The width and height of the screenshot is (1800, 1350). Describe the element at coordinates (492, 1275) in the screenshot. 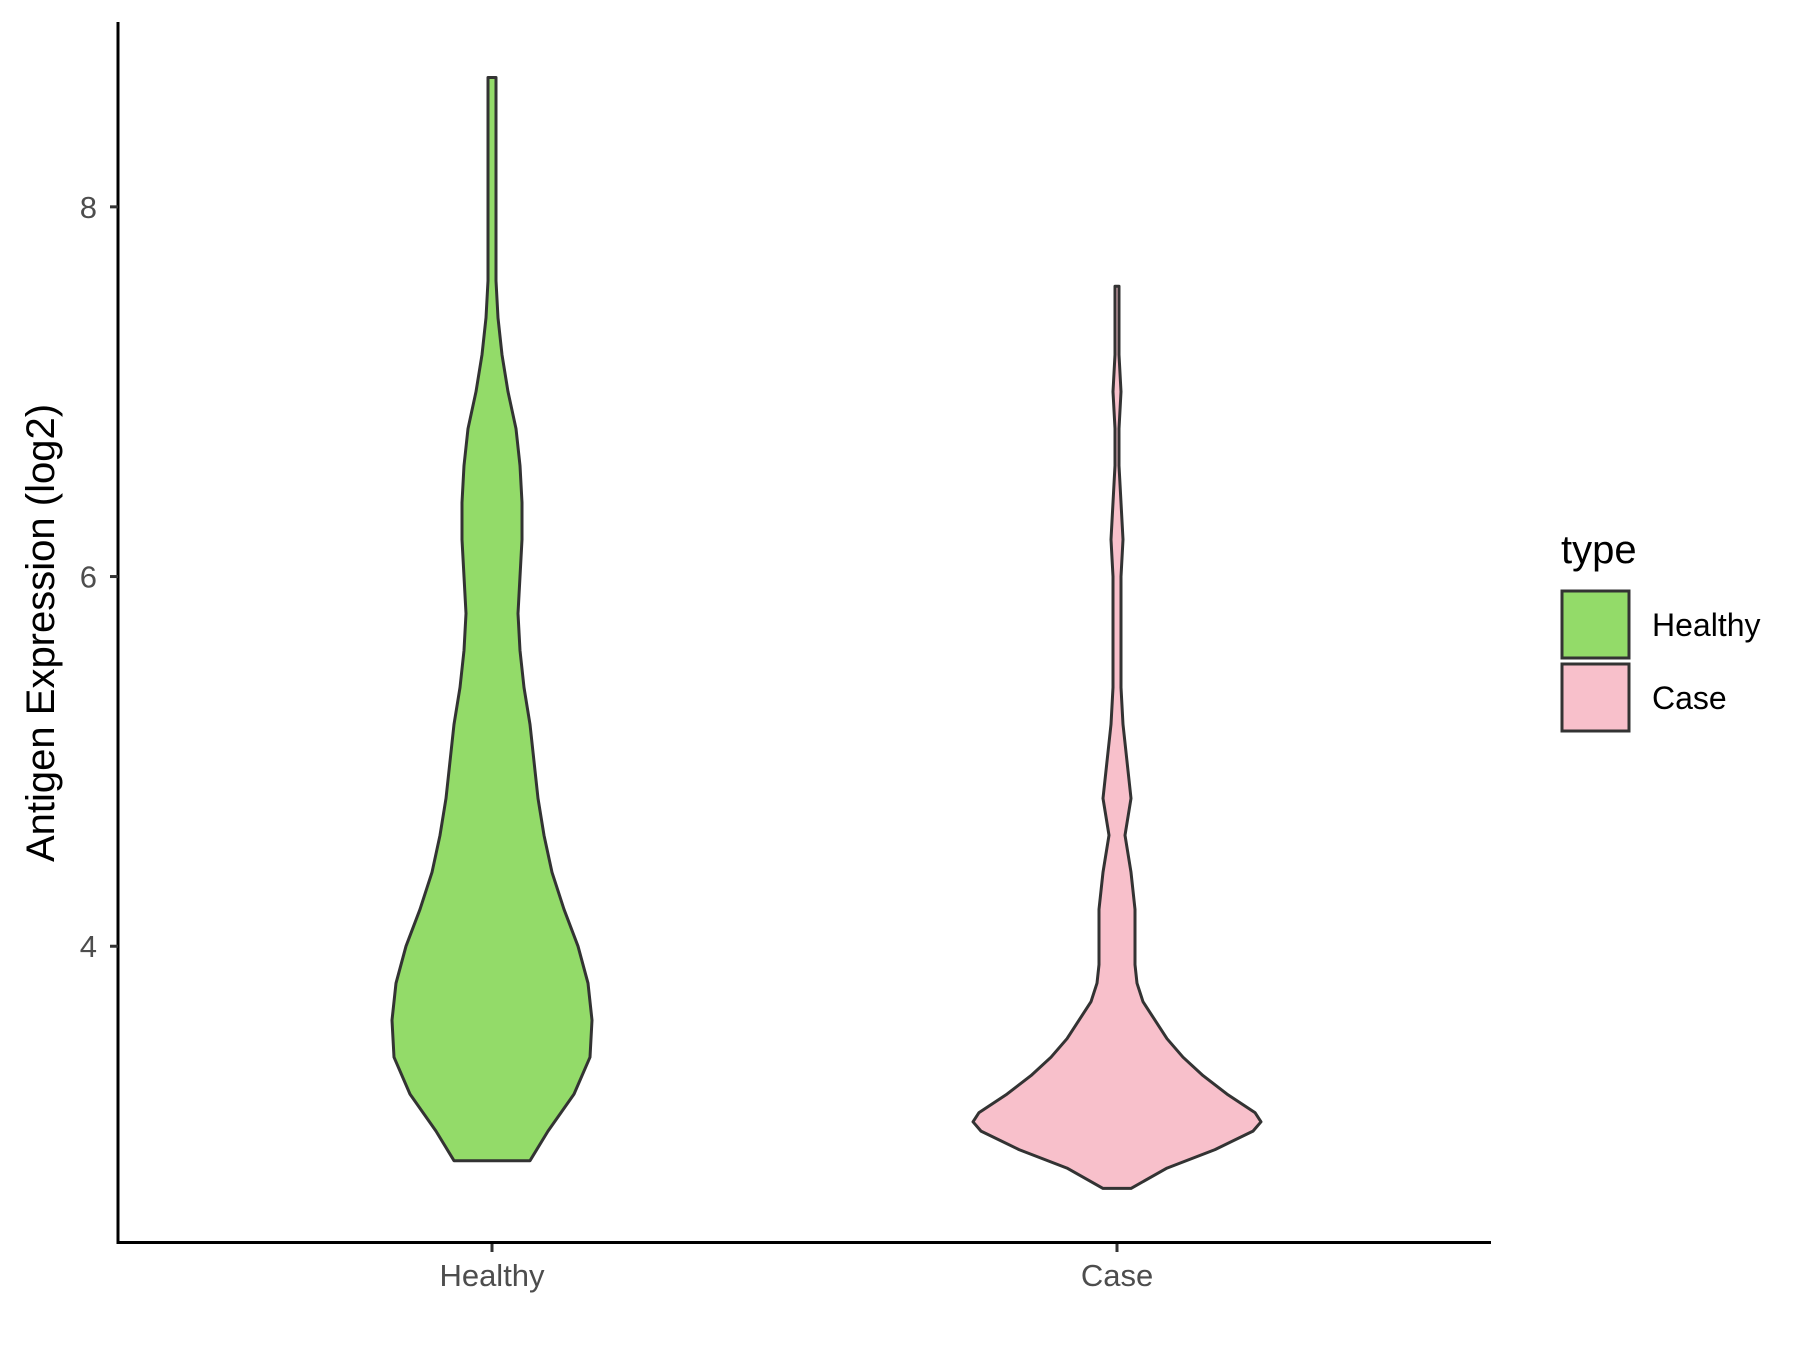

I see `x-tick-label: Healthy` at that location.